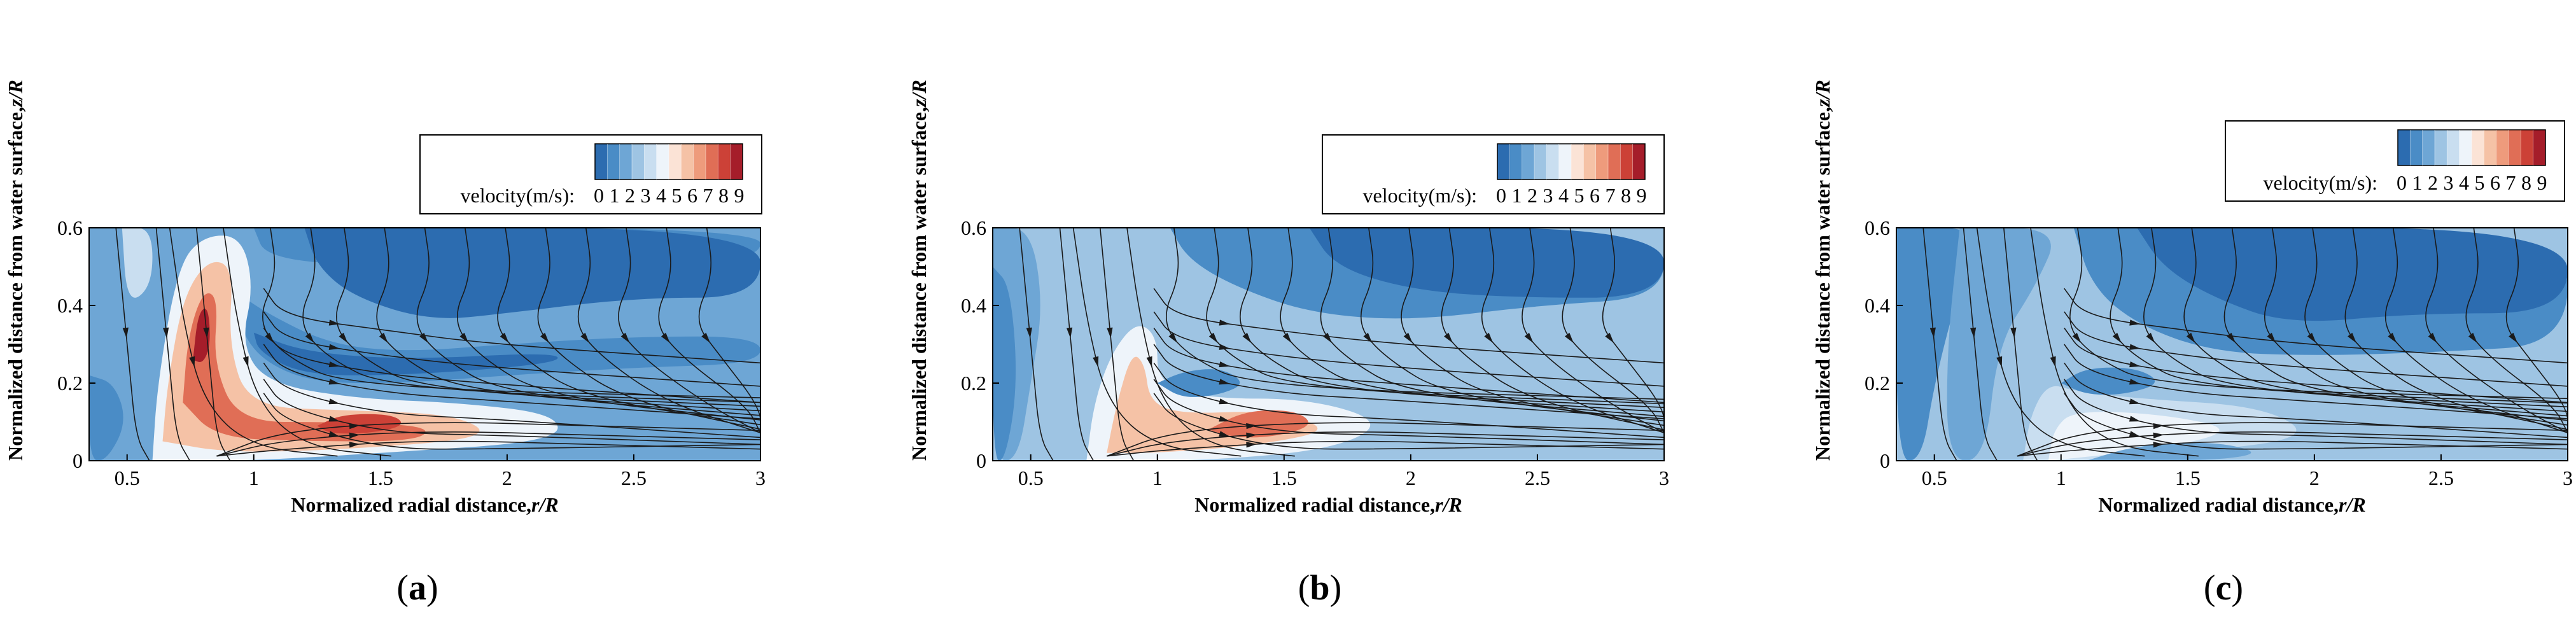 The image size is (2576, 623). Describe the element at coordinates (380, 477) in the screenshot. I see `x-tick-label-2: 1.5` at that location.